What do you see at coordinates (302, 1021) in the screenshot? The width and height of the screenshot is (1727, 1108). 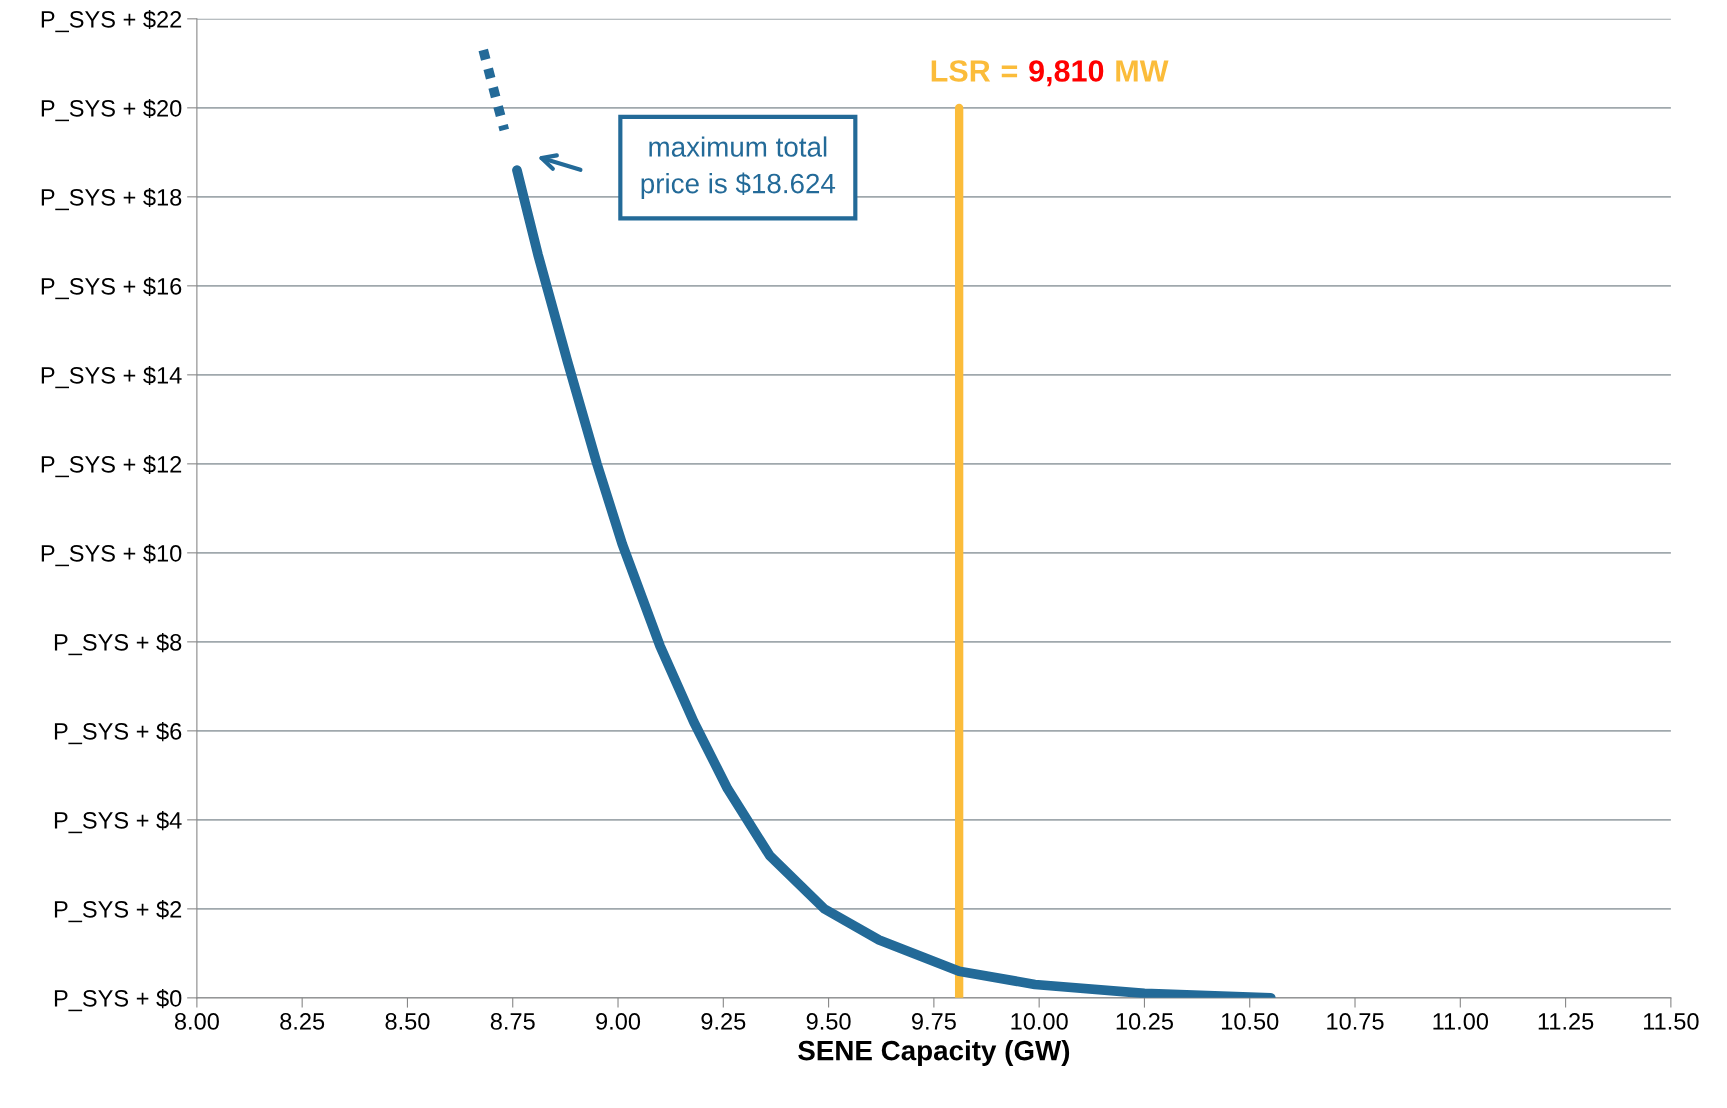 I see `x-tick-label: 8.25` at bounding box center [302, 1021].